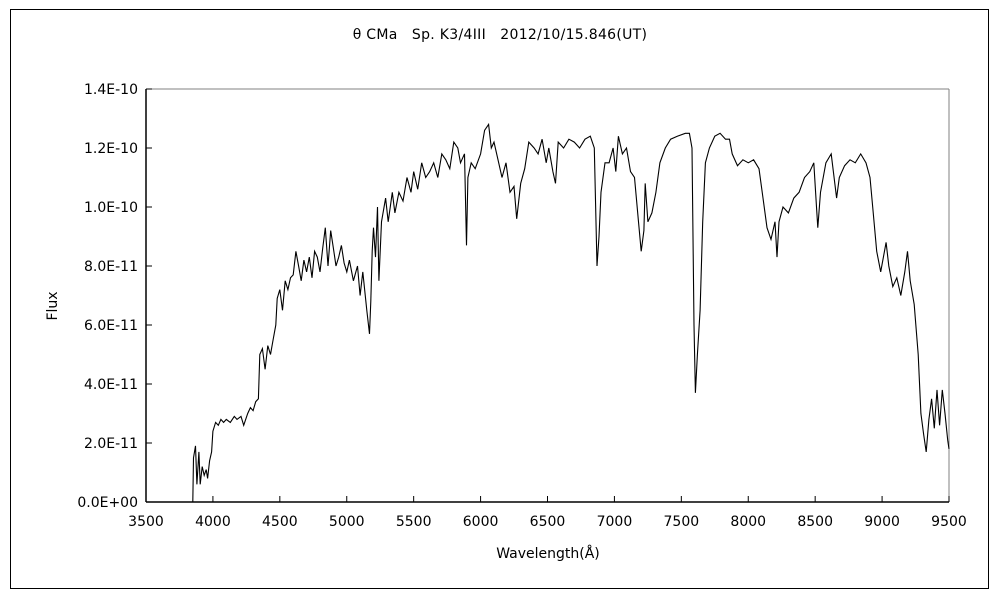 This screenshot has width=1000, height=600. What do you see at coordinates (111, 208) in the screenshot?
I see `y-tick-label: 1.0E-10` at bounding box center [111, 208].